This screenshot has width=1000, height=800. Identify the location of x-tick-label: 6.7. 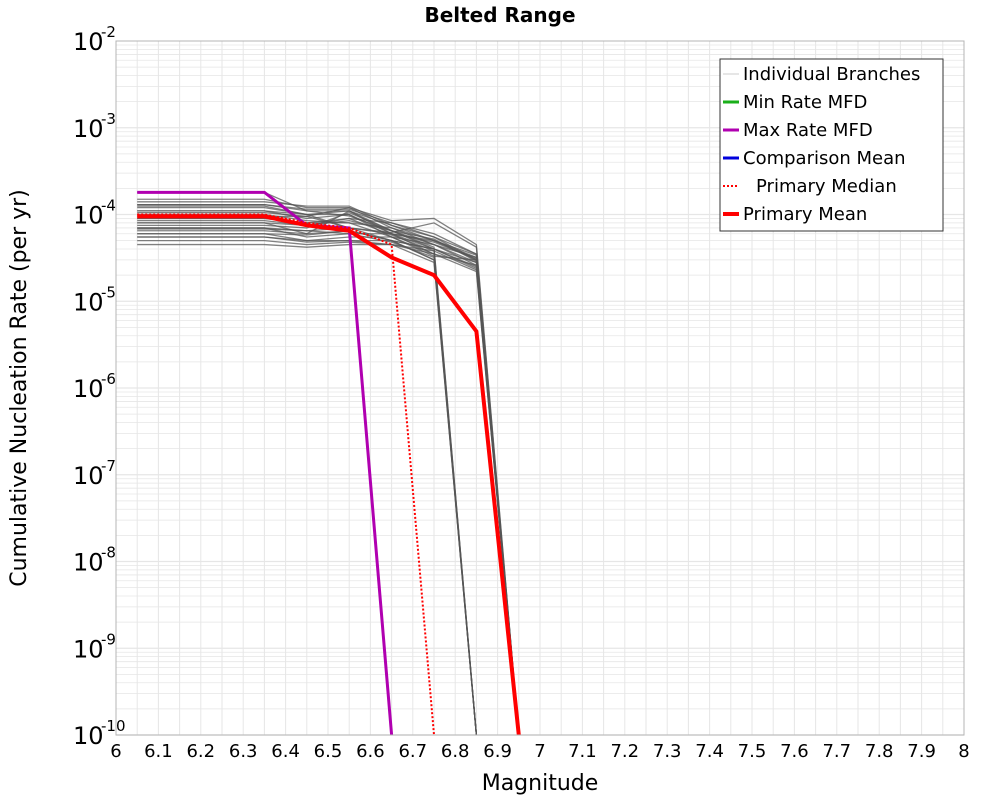
(412, 751).